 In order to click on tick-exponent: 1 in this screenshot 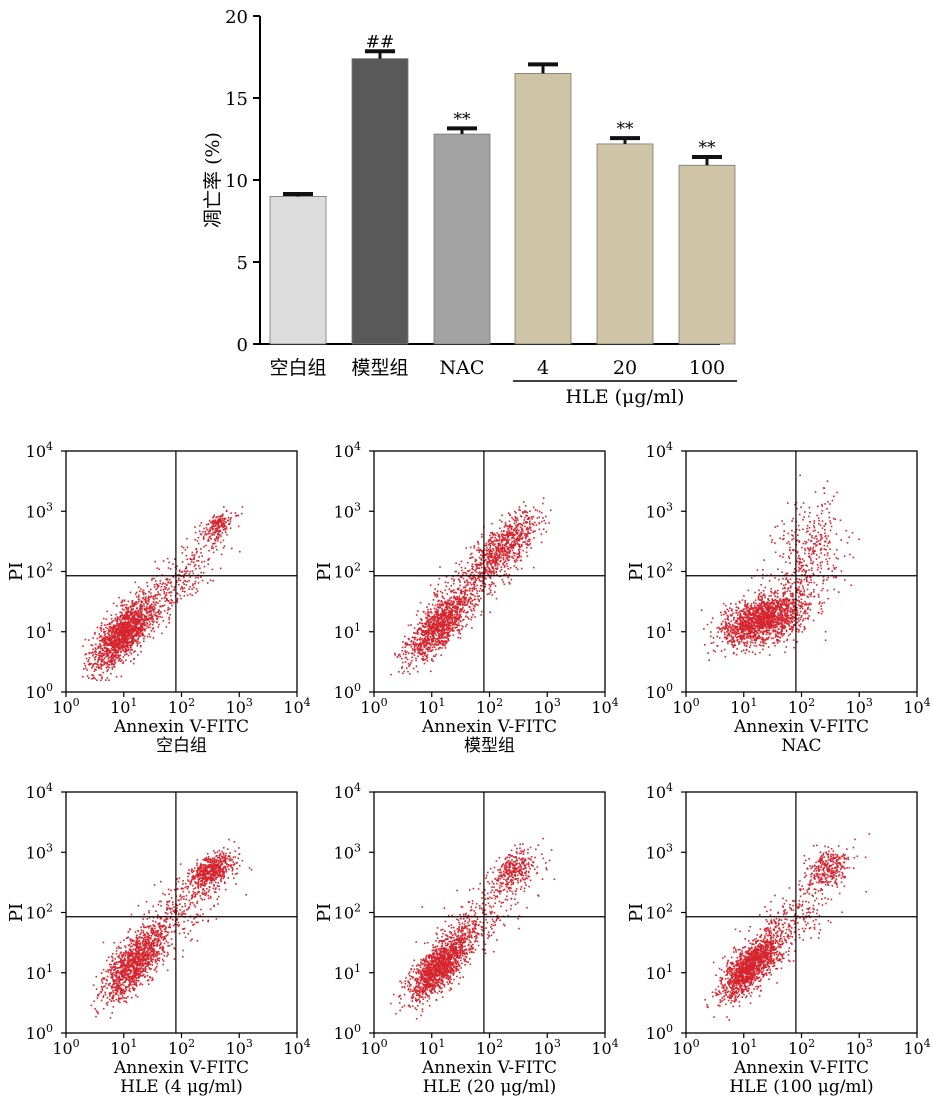, I will do `click(357, 627)`.